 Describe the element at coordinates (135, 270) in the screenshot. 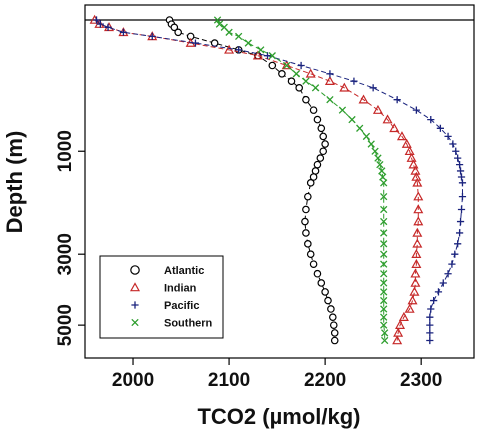

I see `legend-marker-atlantic` at that location.